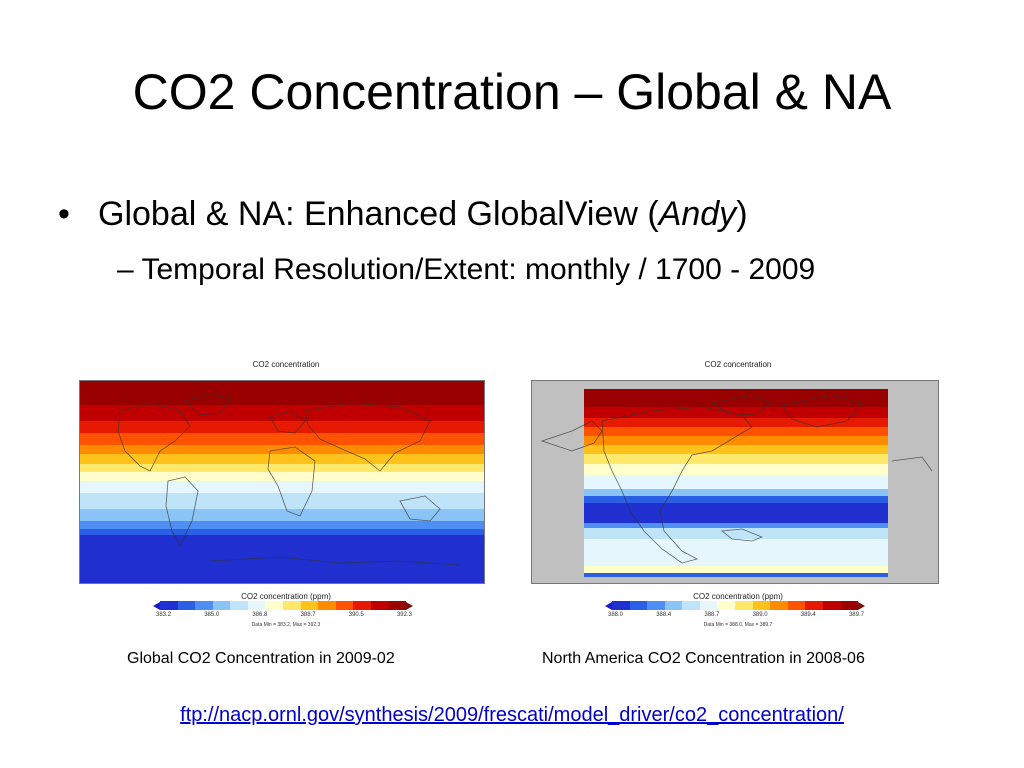 This screenshot has width=1024, height=768. Describe the element at coordinates (616, 615) in the screenshot. I see `colorbar-tick-label: 388.0` at that location.